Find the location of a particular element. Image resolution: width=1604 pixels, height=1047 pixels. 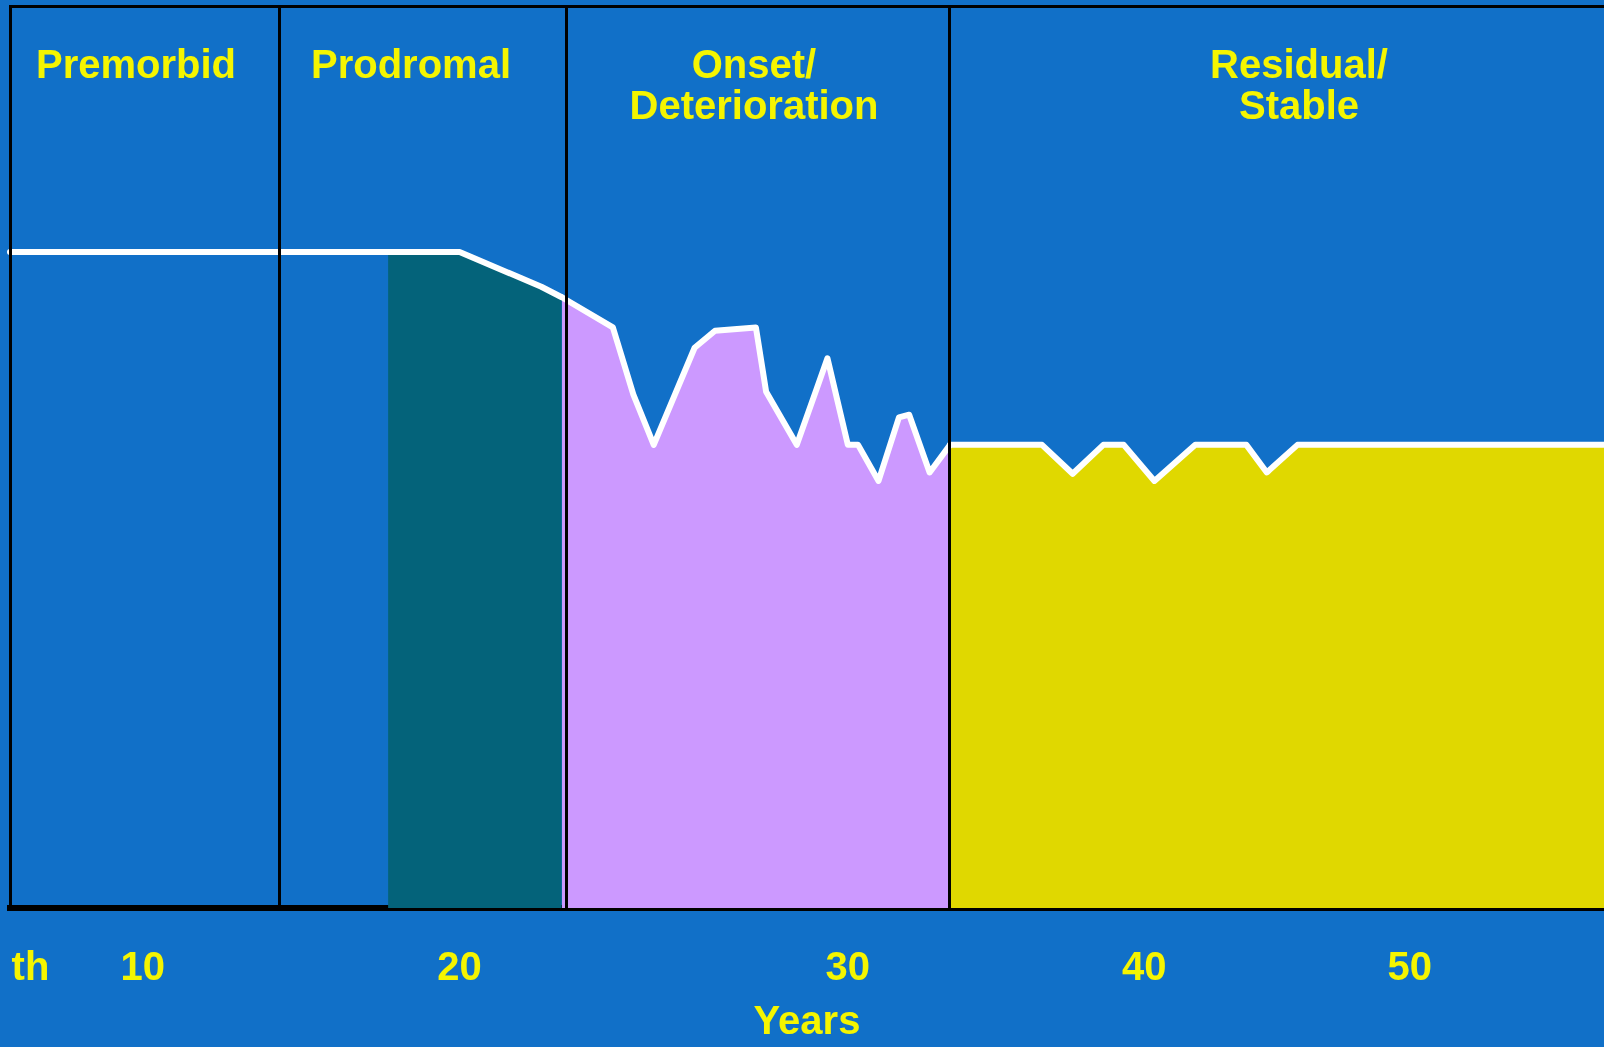

x-tick-label: 50 is located at coordinates (1410, 966).